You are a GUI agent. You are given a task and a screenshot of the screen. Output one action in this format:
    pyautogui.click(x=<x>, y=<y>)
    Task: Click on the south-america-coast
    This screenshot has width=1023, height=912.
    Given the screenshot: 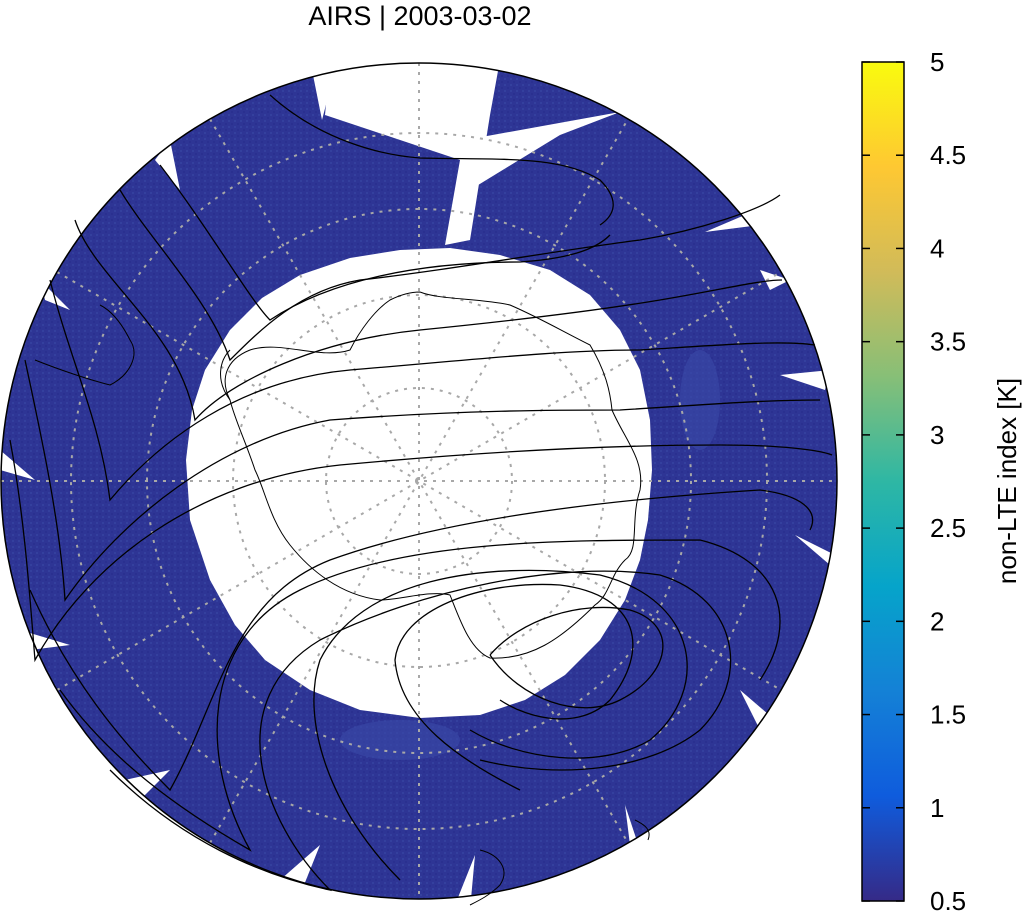 What is the action you would take?
    pyautogui.click(x=84, y=345)
    